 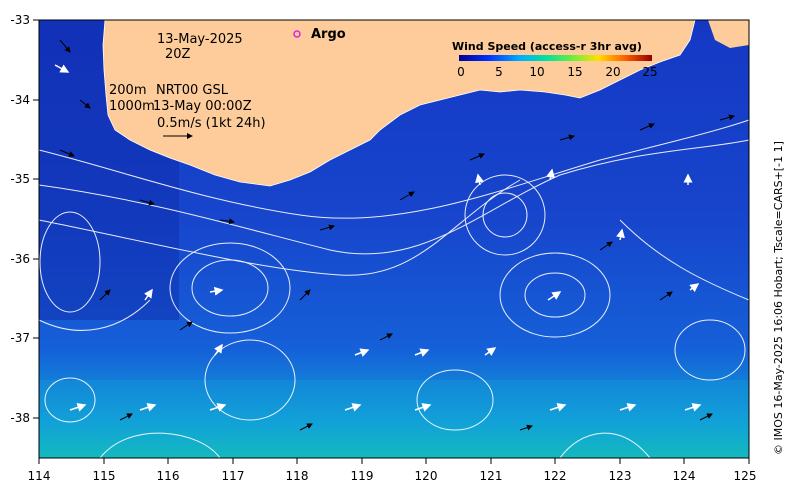 What do you see at coordinates (555, 58) in the screenshot?
I see `colorbar` at bounding box center [555, 58].